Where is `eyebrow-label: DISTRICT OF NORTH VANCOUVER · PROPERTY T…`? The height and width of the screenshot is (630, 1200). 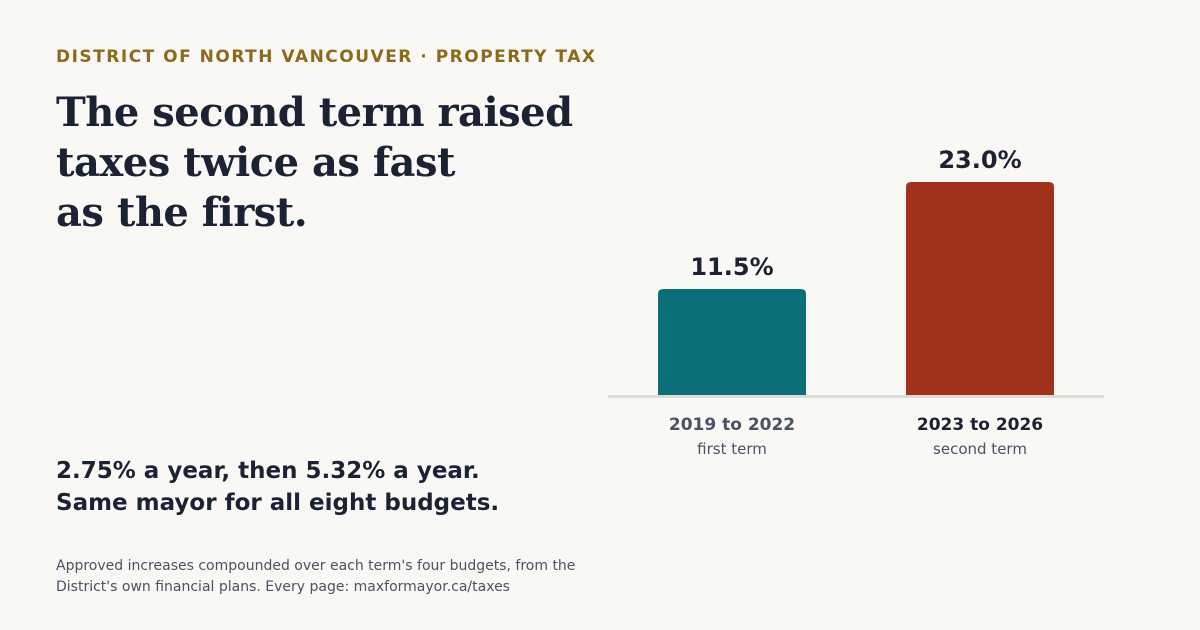 eyebrow-label: DISTRICT OF NORTH VANCOUVER · PROPERTY T… is located at coordinates (326, 57).